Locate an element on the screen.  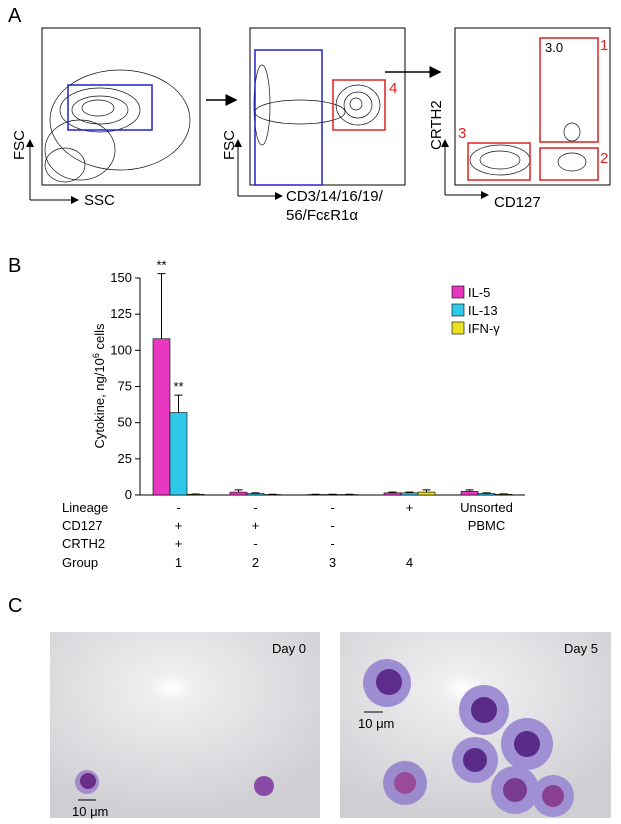
x-axis-label: CD3/14/16/19/ is located at coordinates (335, 196).